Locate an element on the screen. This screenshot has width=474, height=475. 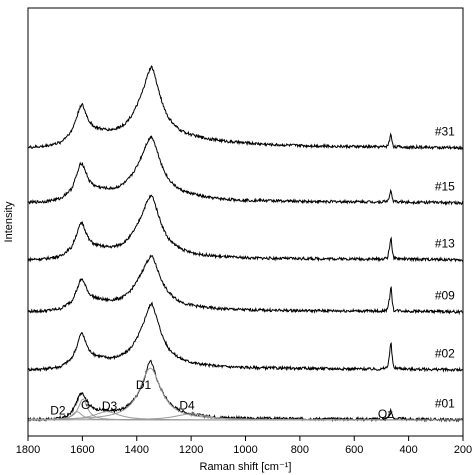
peak-label-d4: D4 is located at coordinates (187, 406).